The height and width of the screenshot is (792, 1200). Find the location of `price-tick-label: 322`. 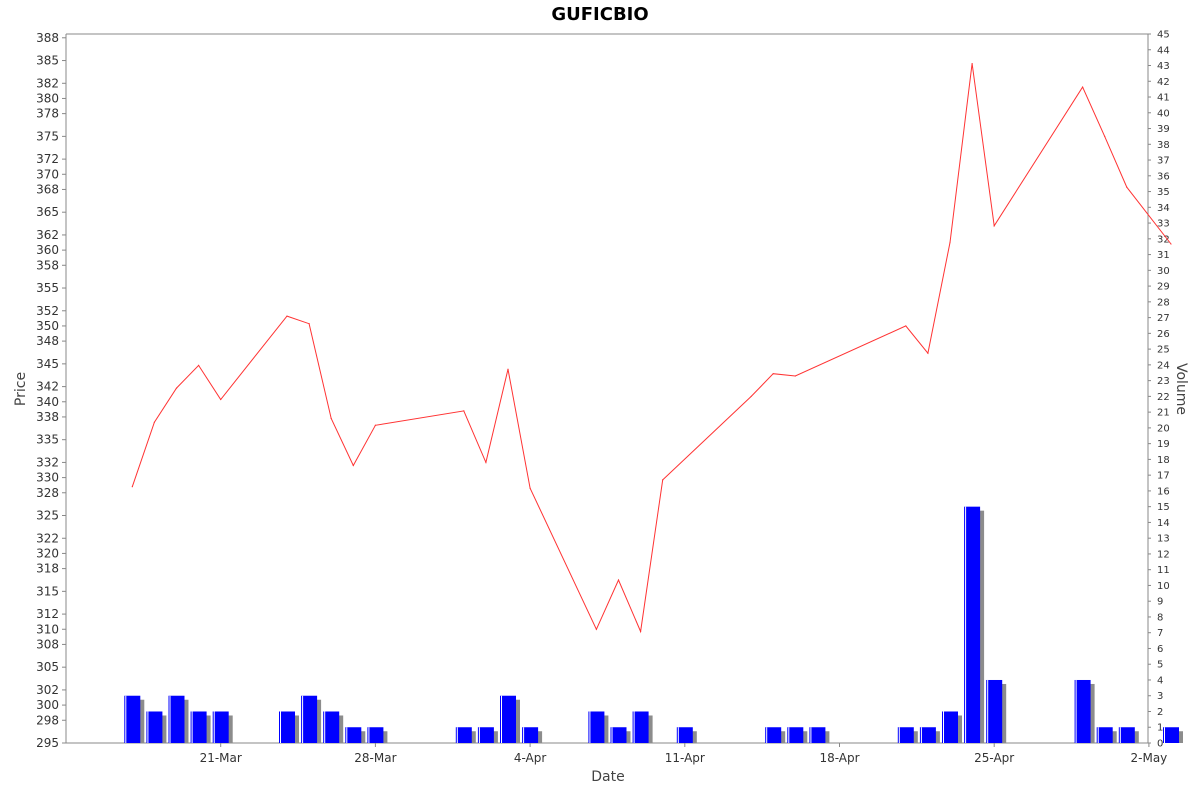

price-tick-label: 322 is located at coordinates (47, 538).